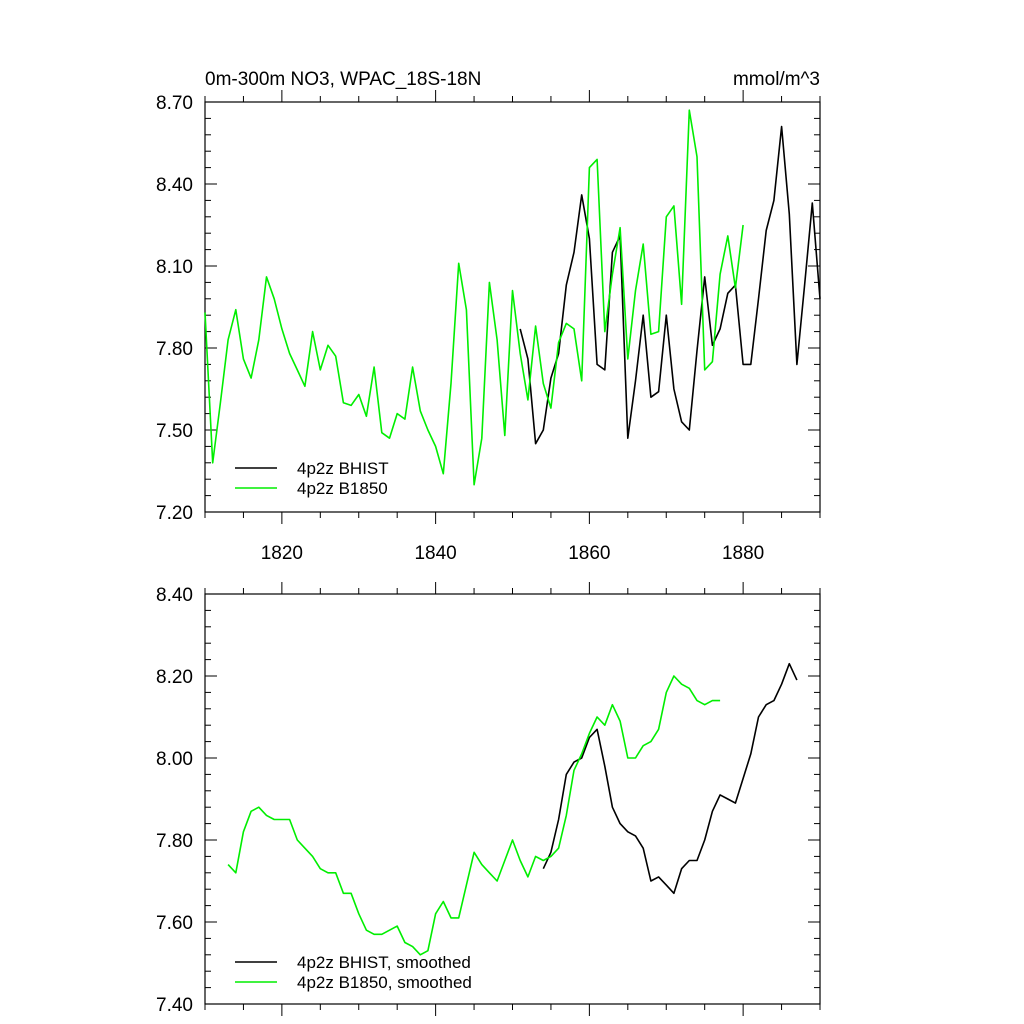 Image resolution: width=1024 pixels, height=1024 pixels. Describe the element at coordinates (435, 553) in the screenshot. I see `x-tick-label: 1840` at that location.